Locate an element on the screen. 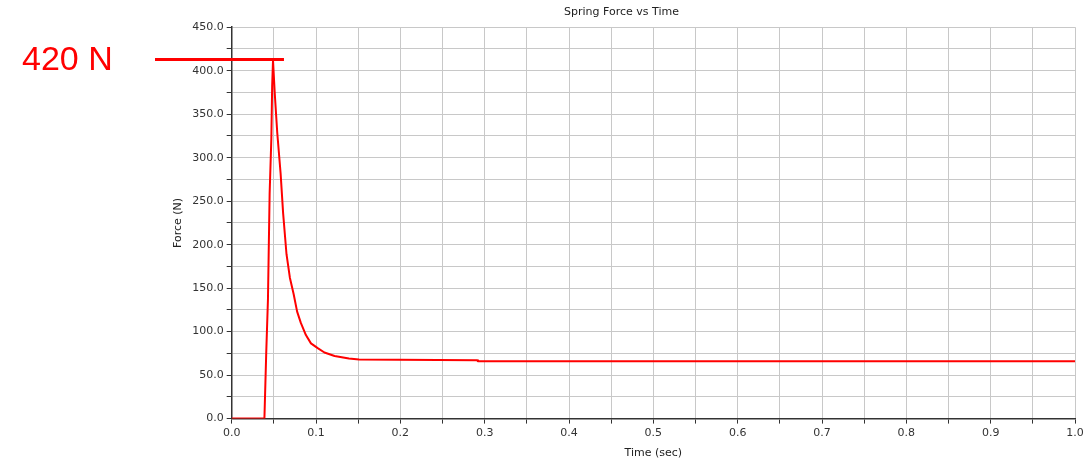  x-tick-label: 1.0 is located at coordinates (1075, 433).